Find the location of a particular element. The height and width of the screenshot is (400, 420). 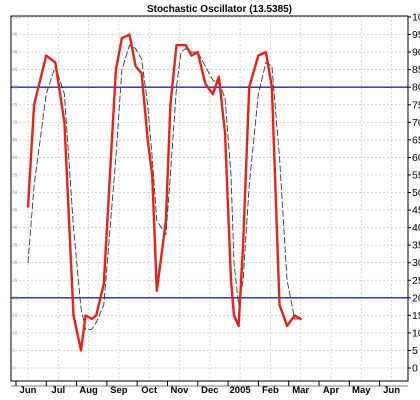

x-tick-label: 2005 is located at coordinates (241, 390).